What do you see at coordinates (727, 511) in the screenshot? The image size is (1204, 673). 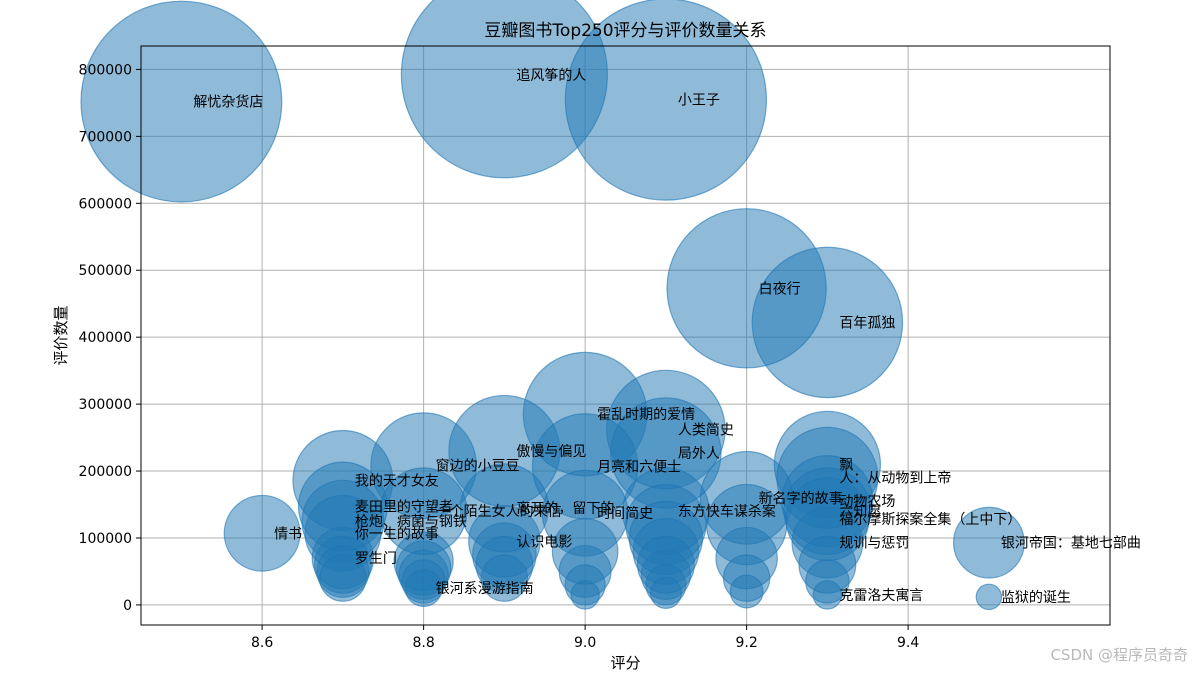 I see `bubble-label: 东方快车谋杀案` at bounding box center [727, 511].